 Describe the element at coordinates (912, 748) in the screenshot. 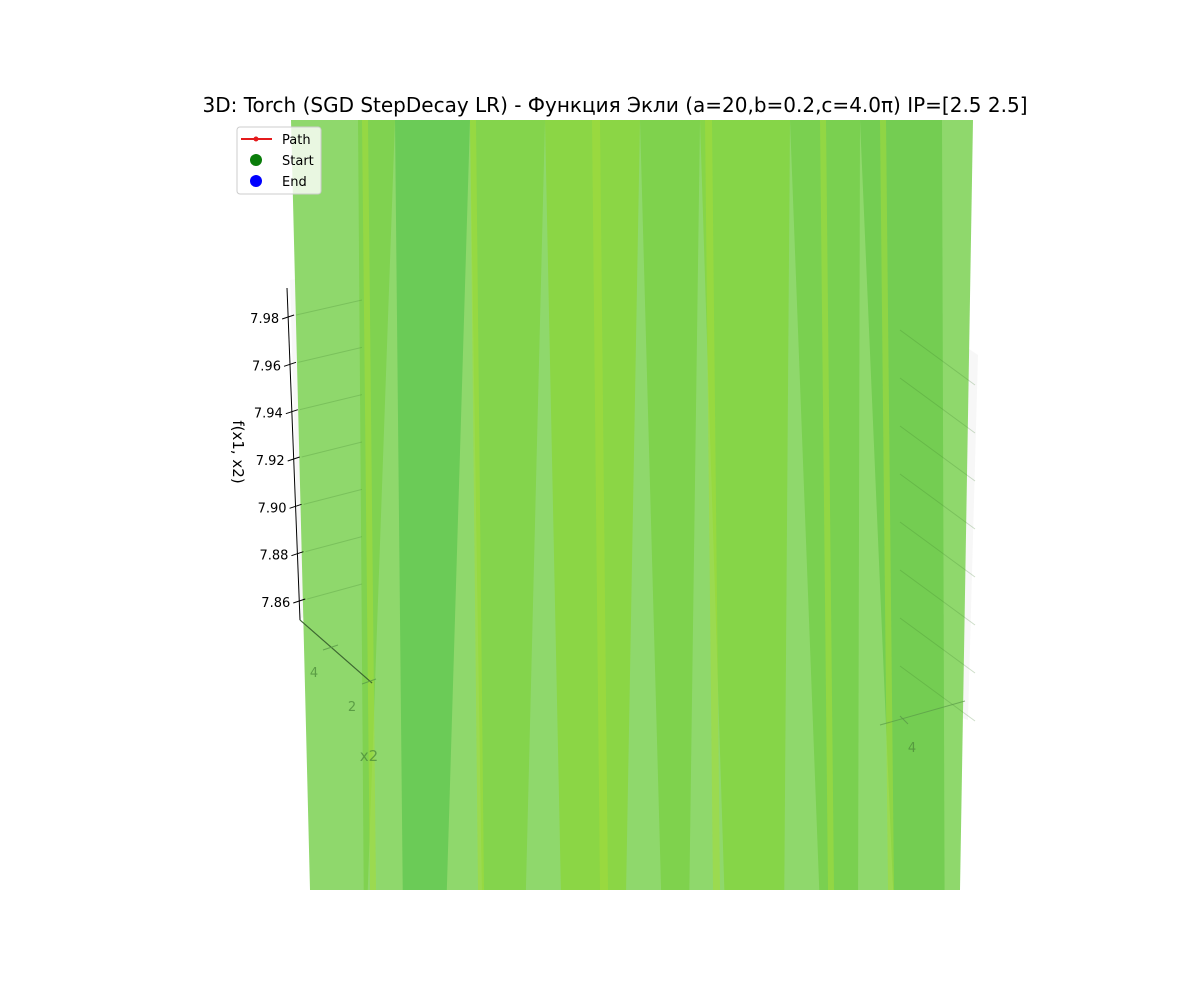

I see `x1-tick-4: 4` at that location.